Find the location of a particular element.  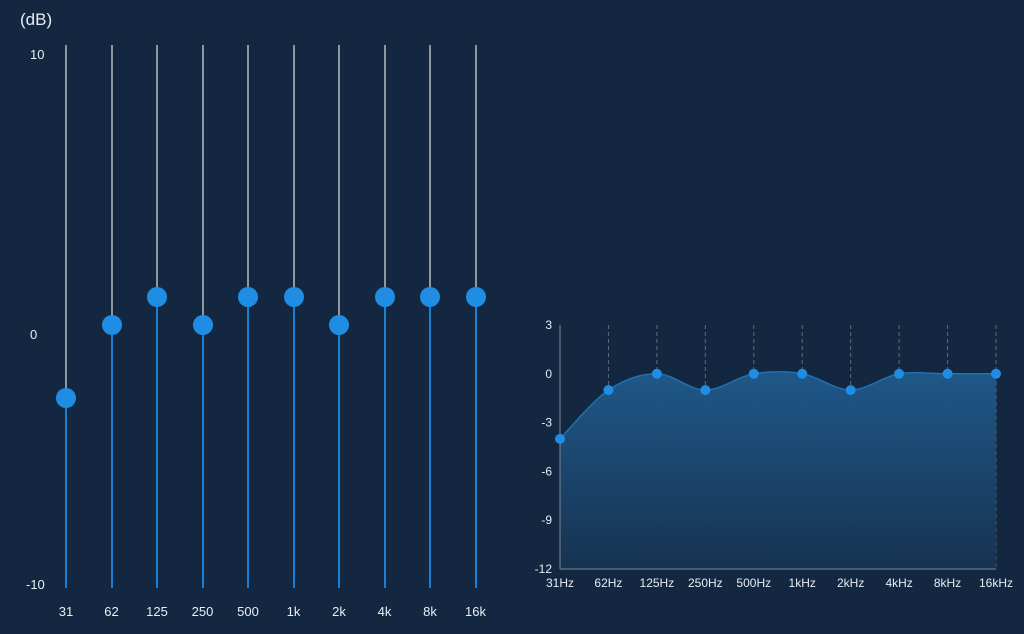

y-tick-label: 3 is located at coordinates (548, 325).